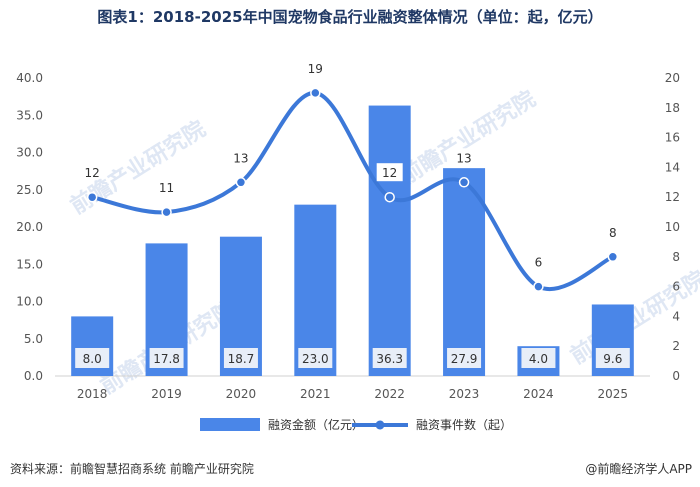  Describe the element at coordinates (241, 394) in the screenshot. I see `x-tick-label: 2020` at that location.